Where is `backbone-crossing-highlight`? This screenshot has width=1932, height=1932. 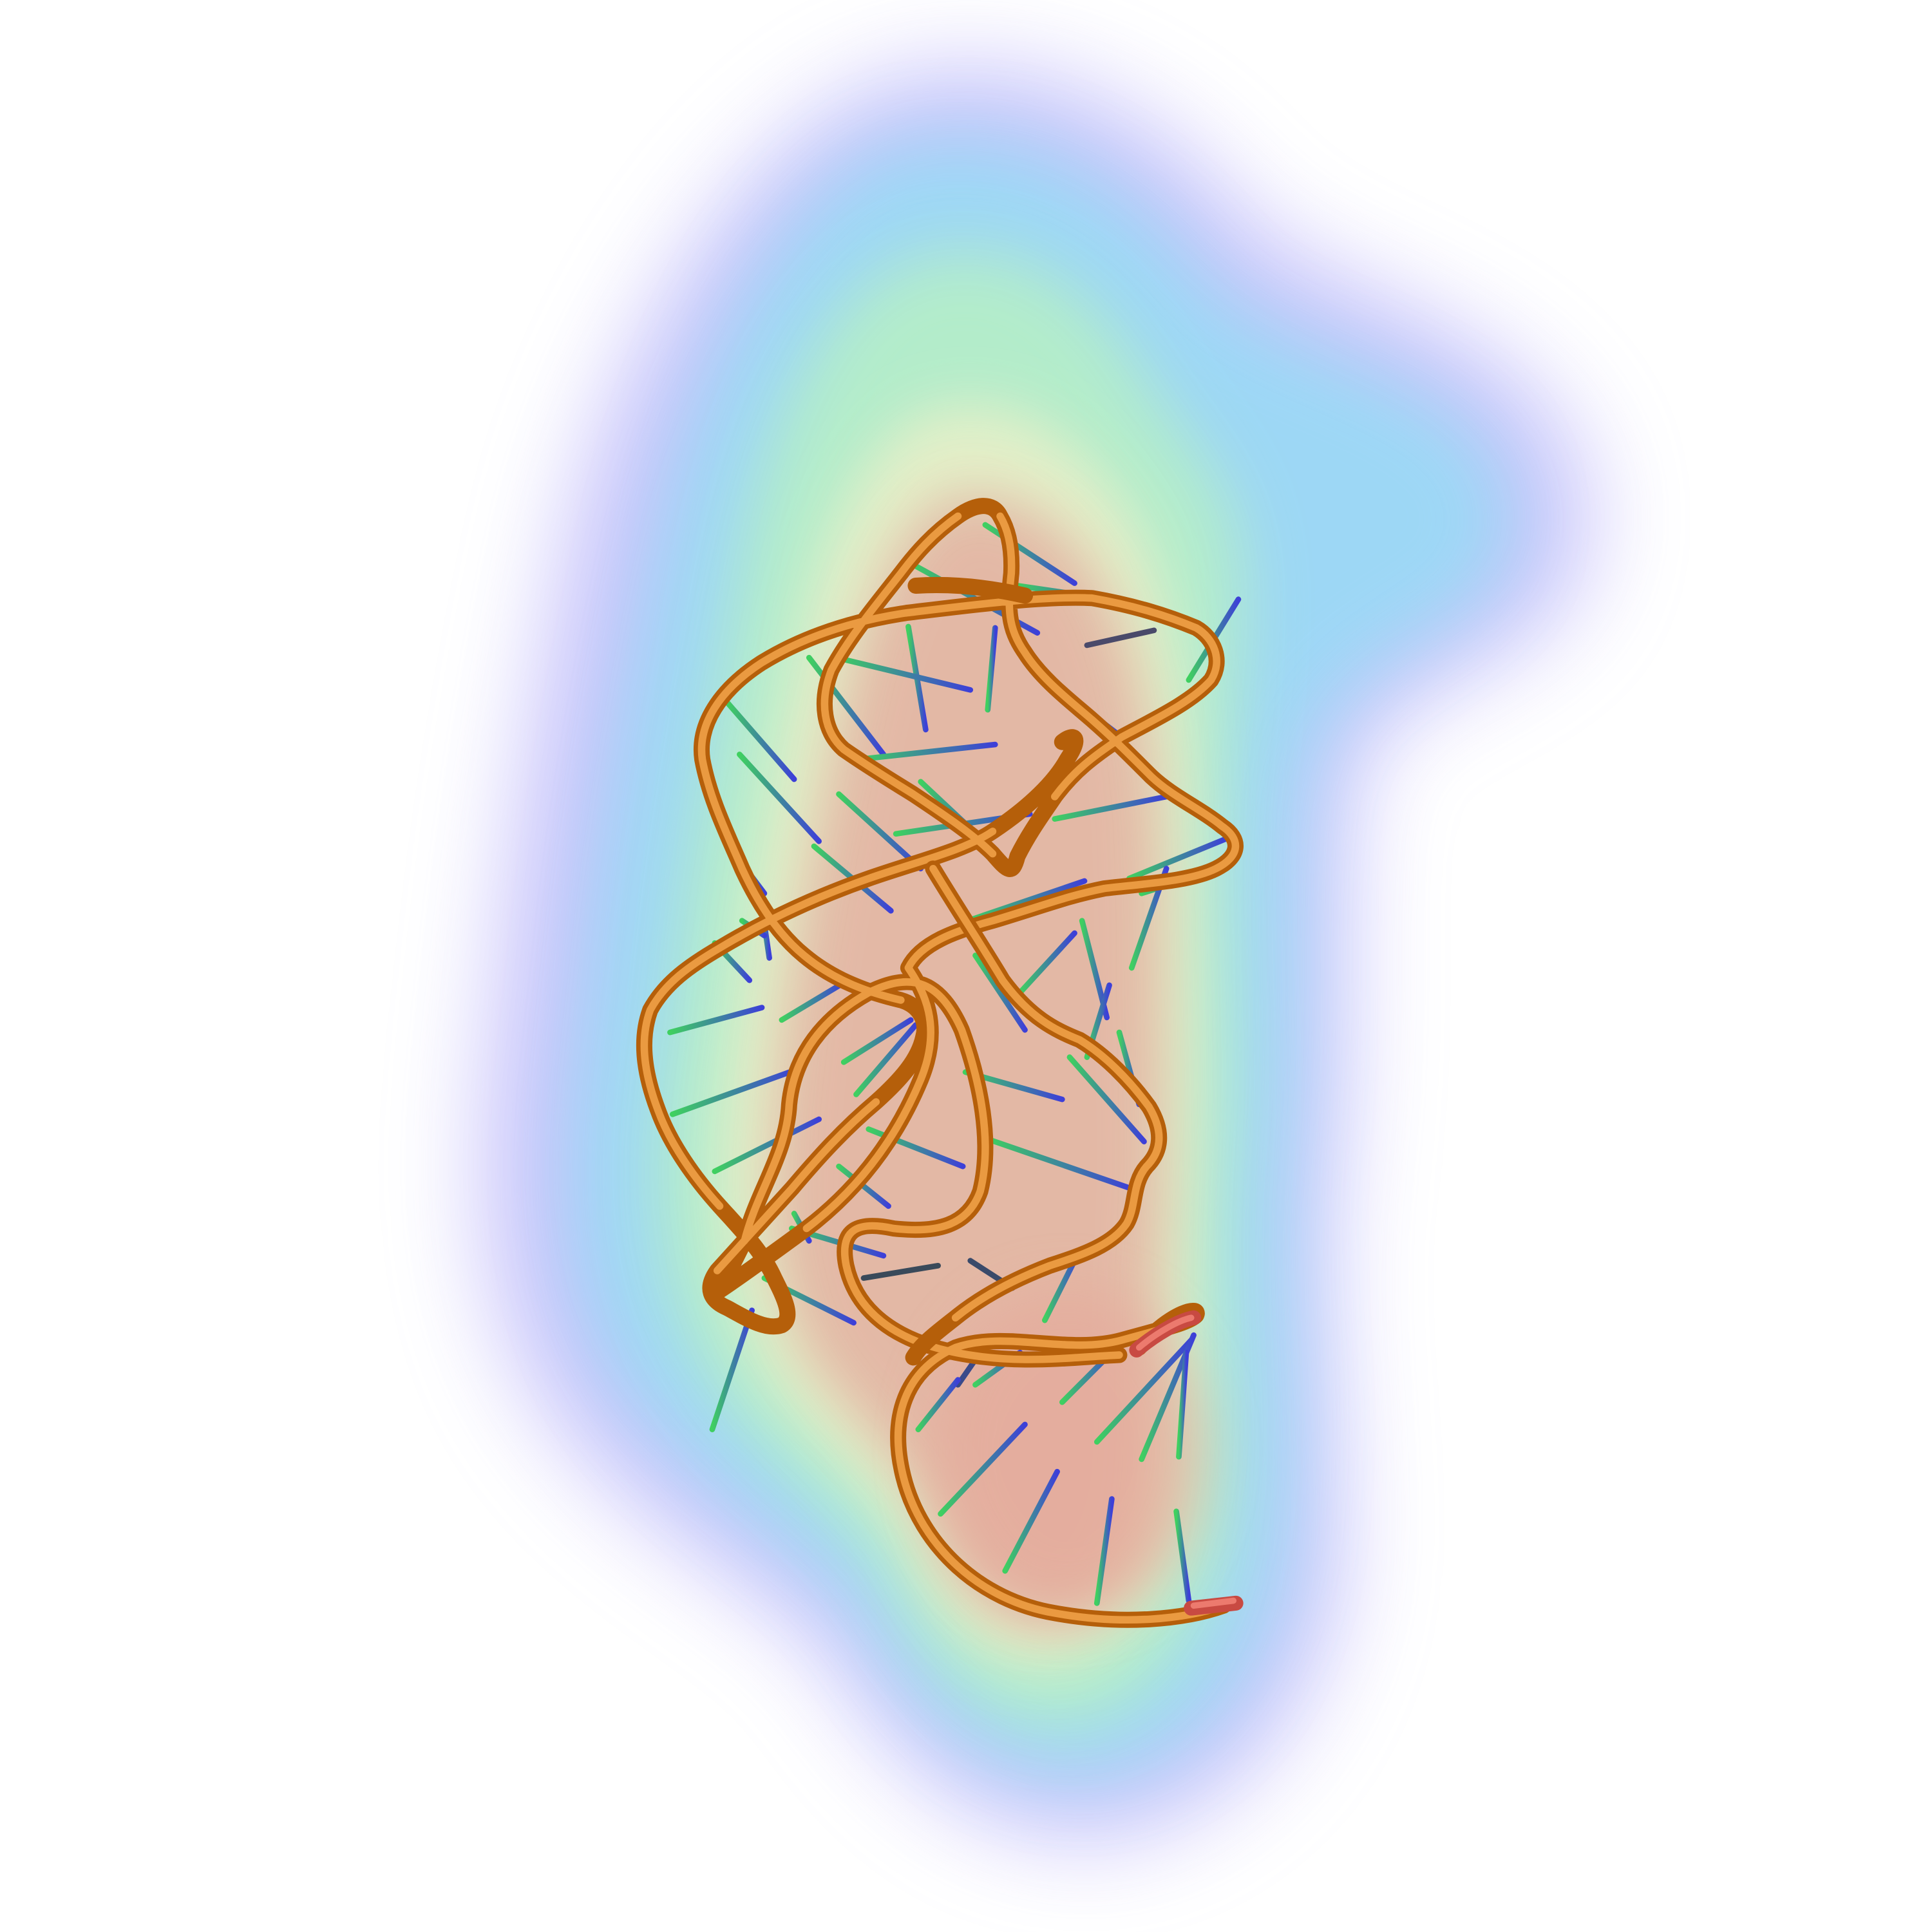 backbone-crossing-highlight is located at coordinates (1046, 1093).